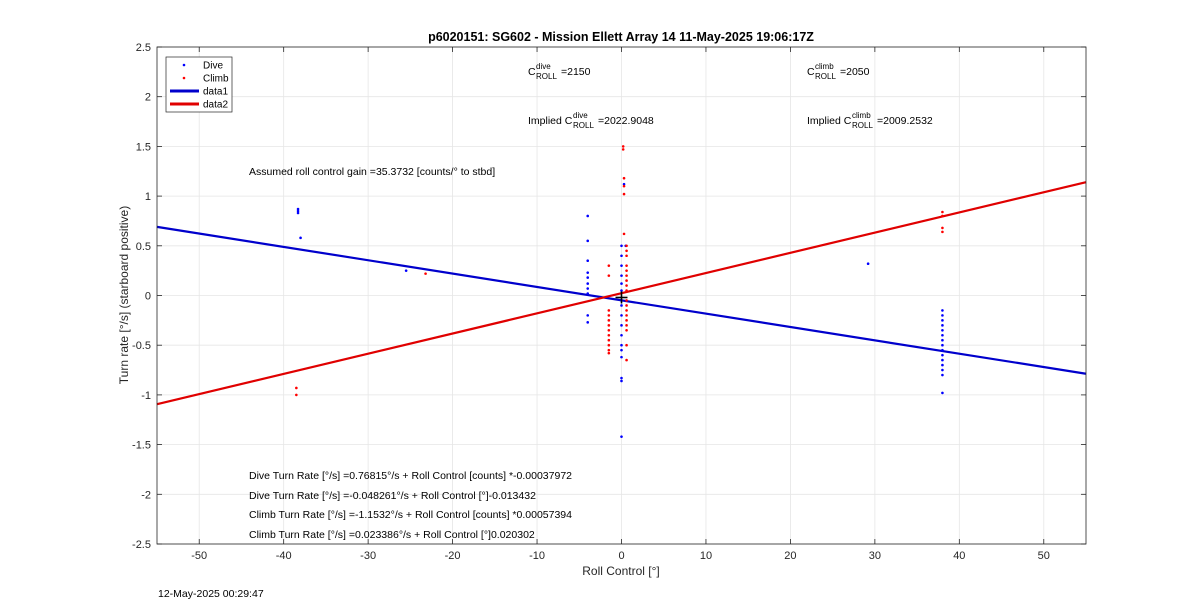 The height and width of the screenshot is (611, 1200). Describe the element at coordinates (790, 556) in the screenshot. I see `x-tick-label: 20` at that location.